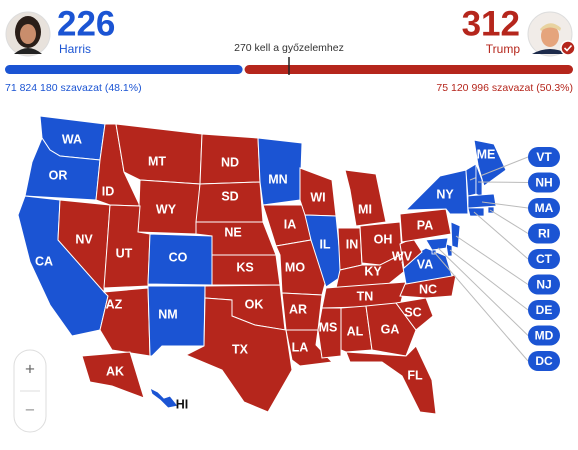  I want to click on state-label: LA, so click(300, 347).